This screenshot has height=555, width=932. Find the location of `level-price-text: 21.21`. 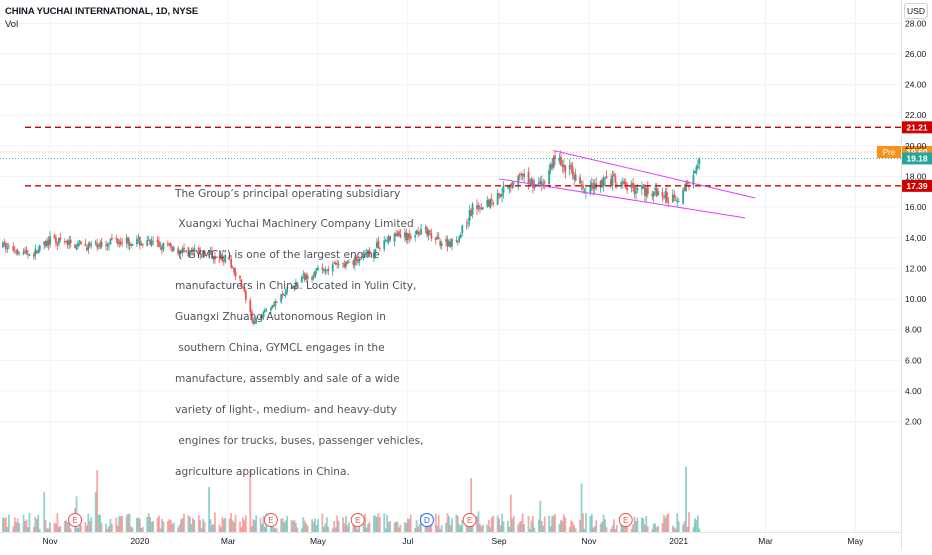

level-price-text: 21.21 is located at coordinates (917, 127).